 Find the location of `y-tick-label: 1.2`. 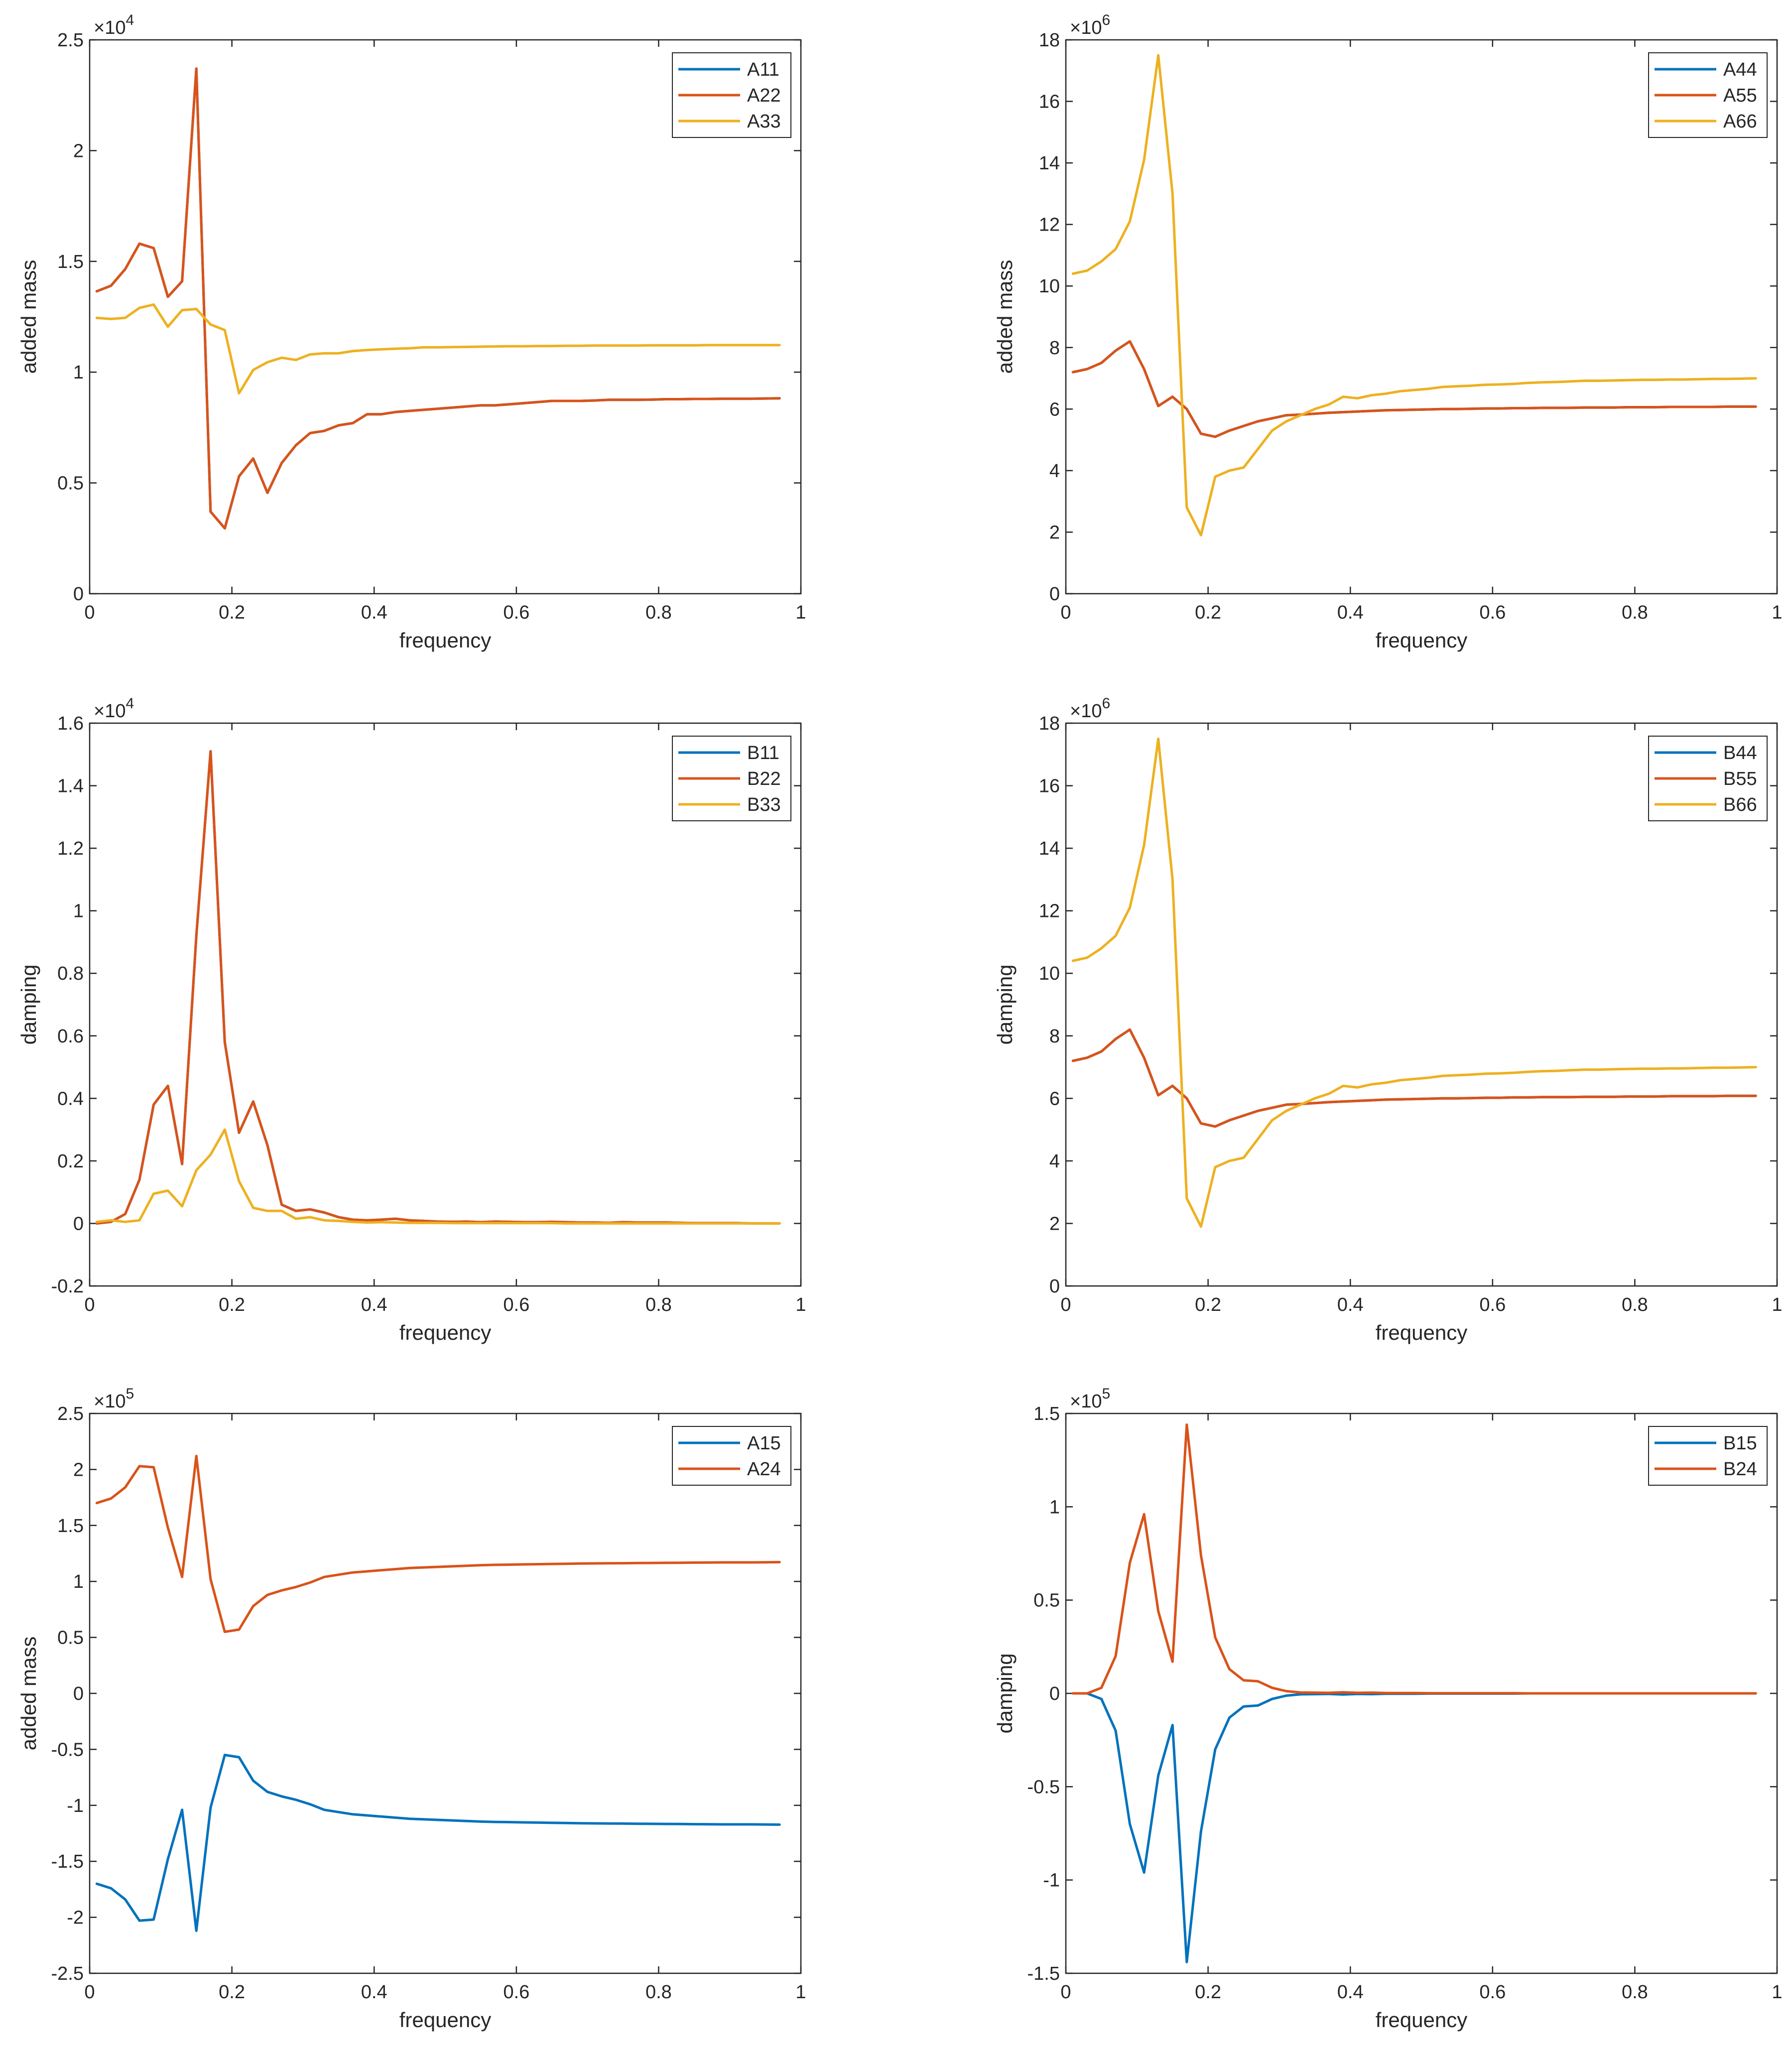

y-tick-label: 1.2 is located at coordinates (70, 848).